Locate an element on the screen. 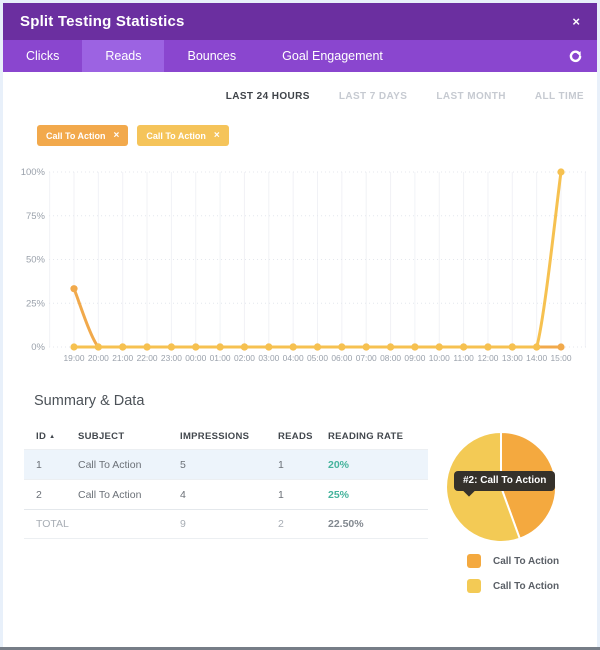 Image resolution: width=600 pixels, height=650 pixels. table-cell: TOTAL is located at coordinates (52, 524).